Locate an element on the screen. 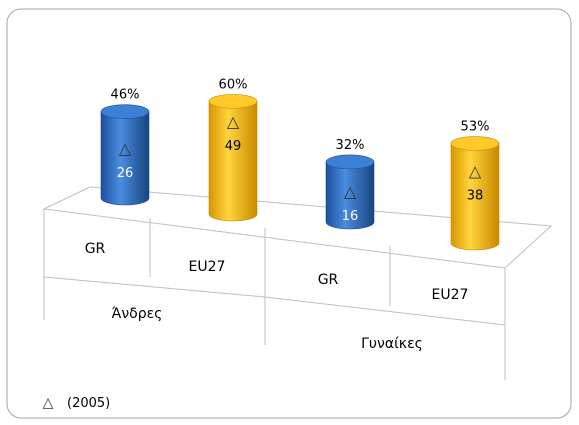 The image size is (579, 425). category-label-2: EU27 is located at coordinates (207, 267).